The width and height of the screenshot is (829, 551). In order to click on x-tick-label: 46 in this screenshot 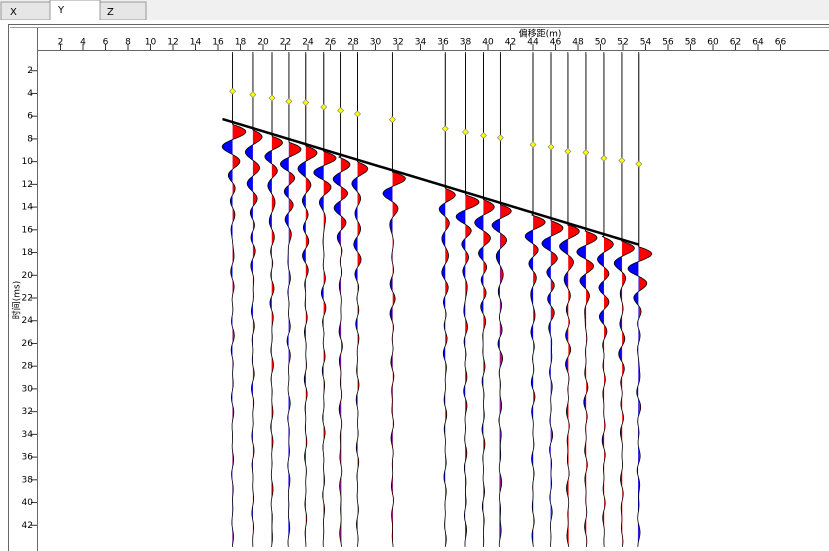, I will do `click(556, 43)`.